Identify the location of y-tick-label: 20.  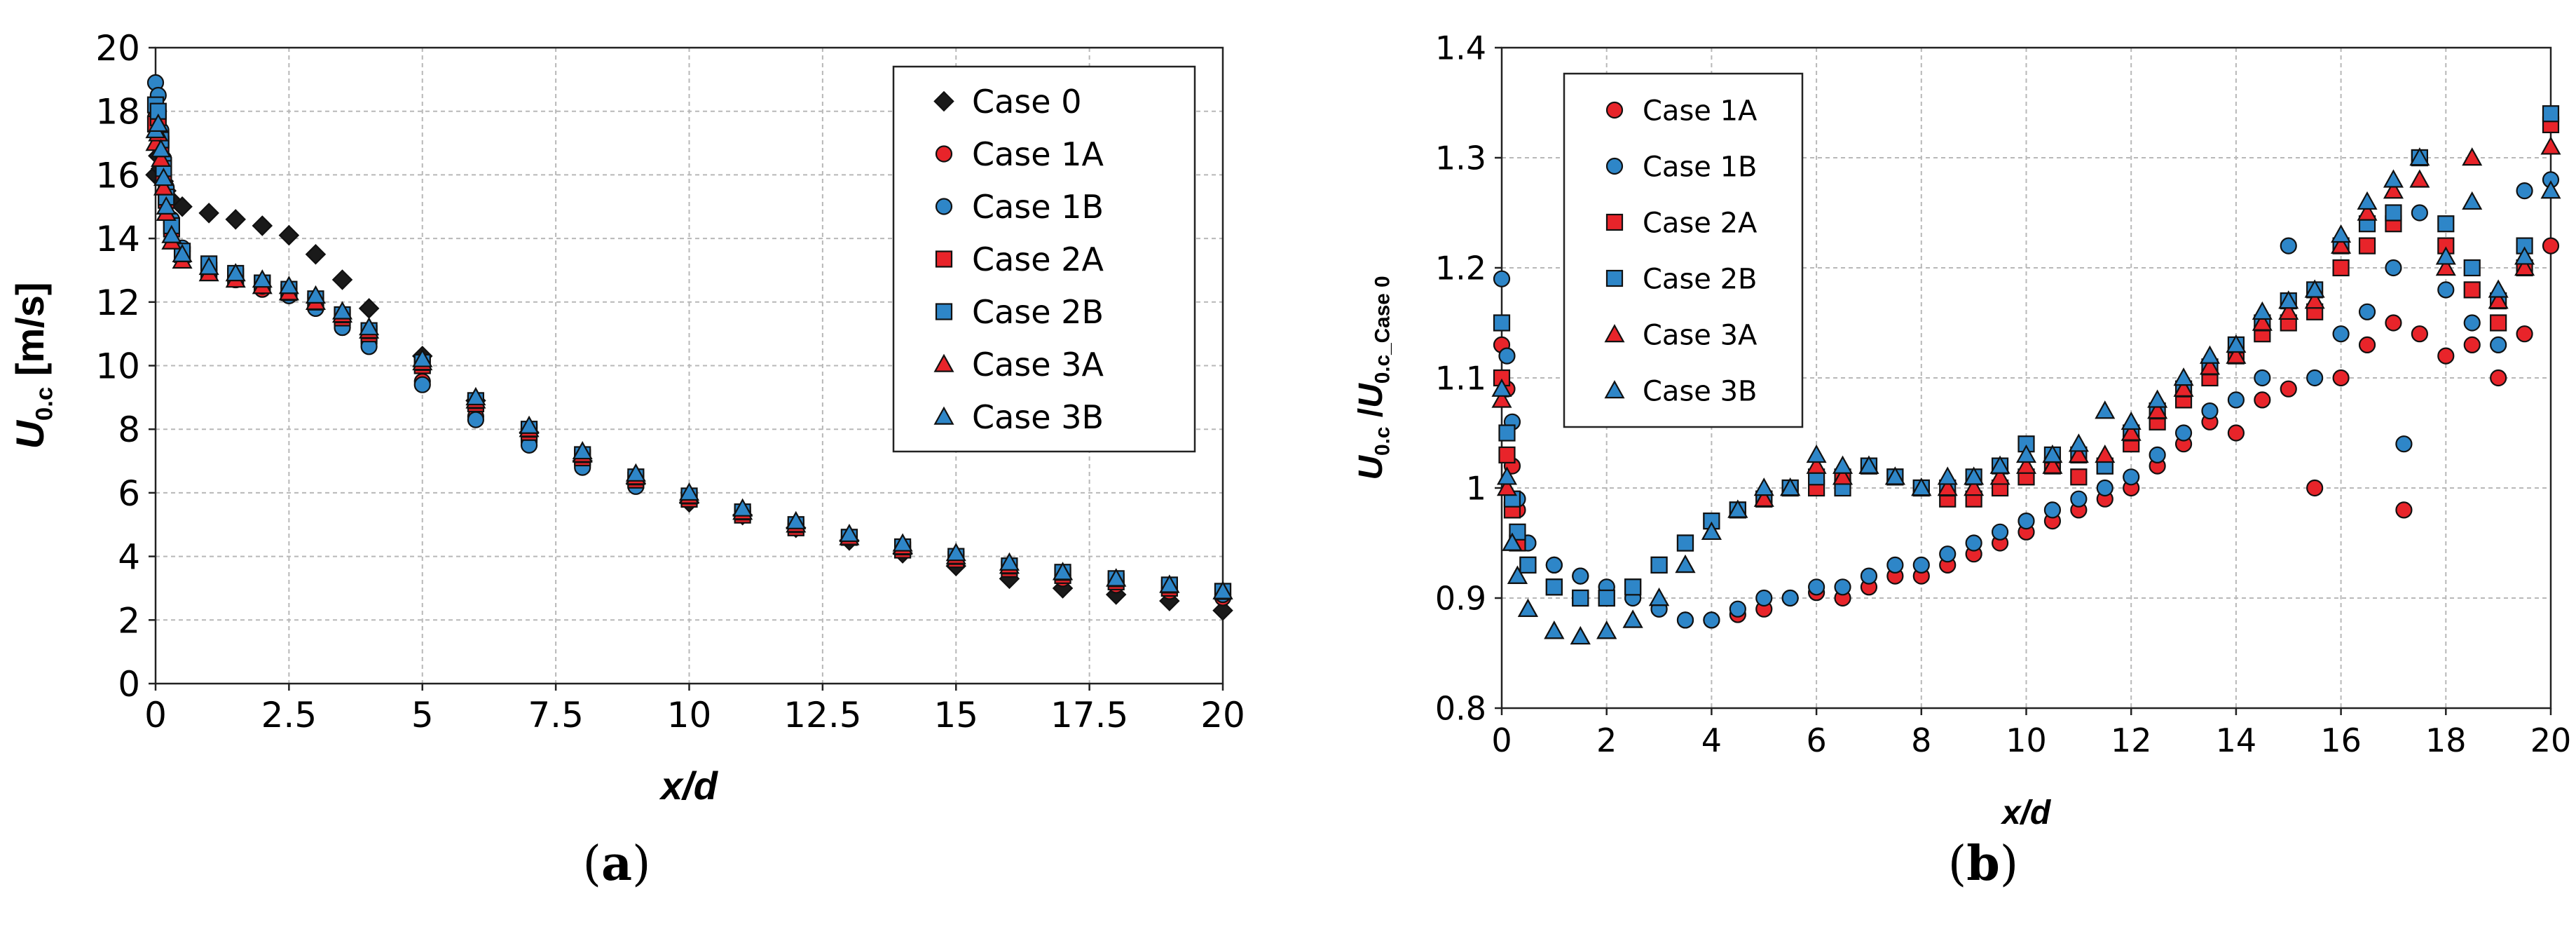
(118, 48).